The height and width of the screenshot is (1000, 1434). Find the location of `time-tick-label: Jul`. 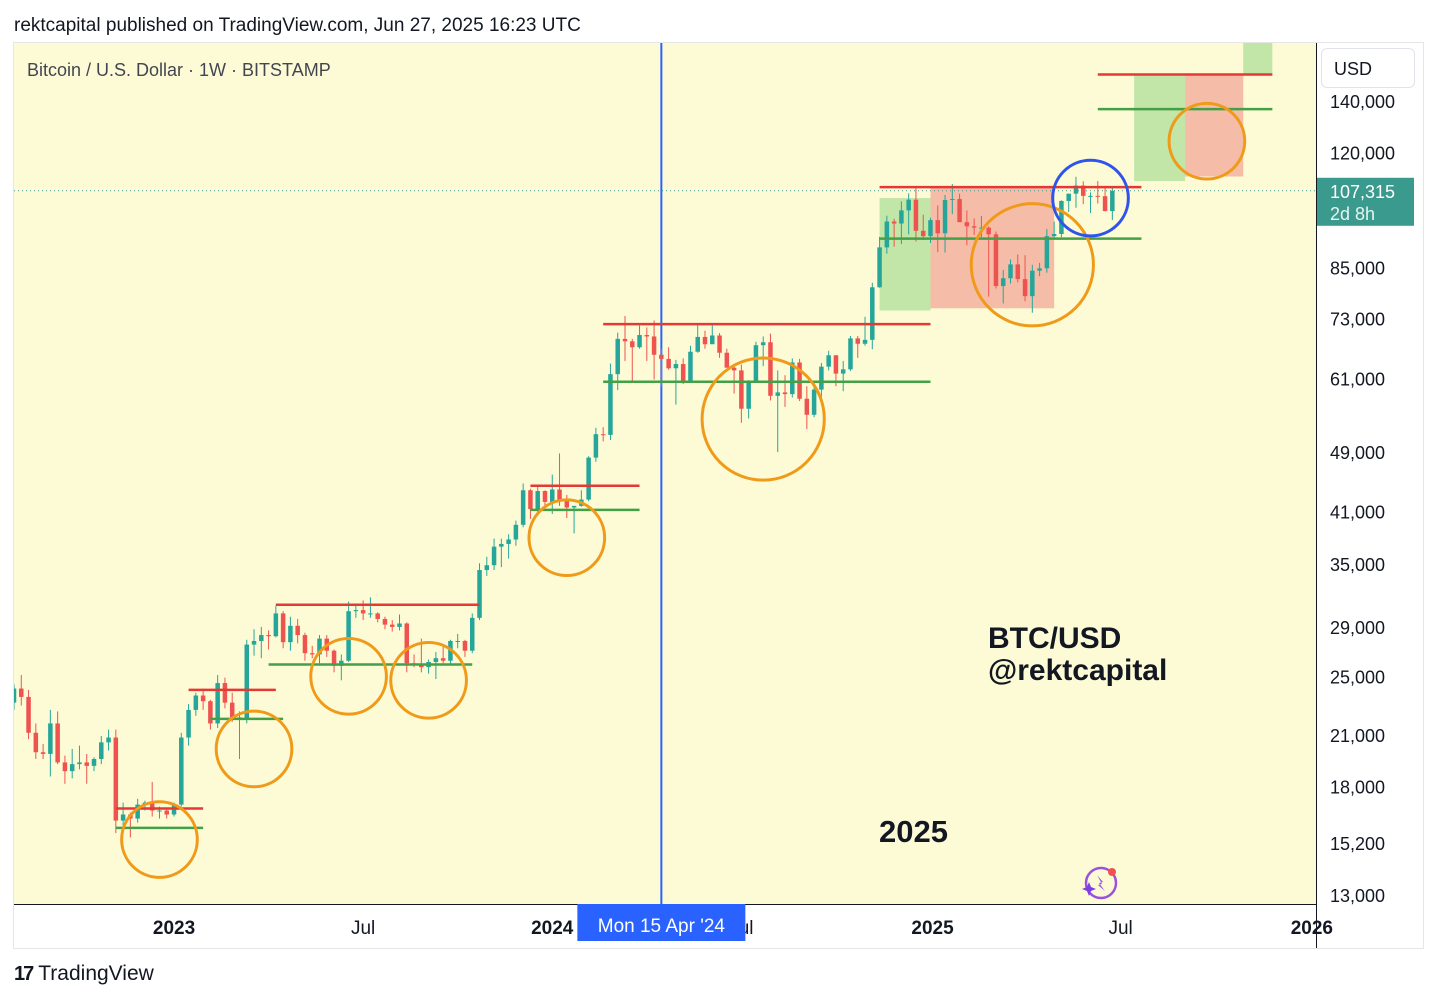

time-tick-label: Jul is located at coordinates (363, 928).